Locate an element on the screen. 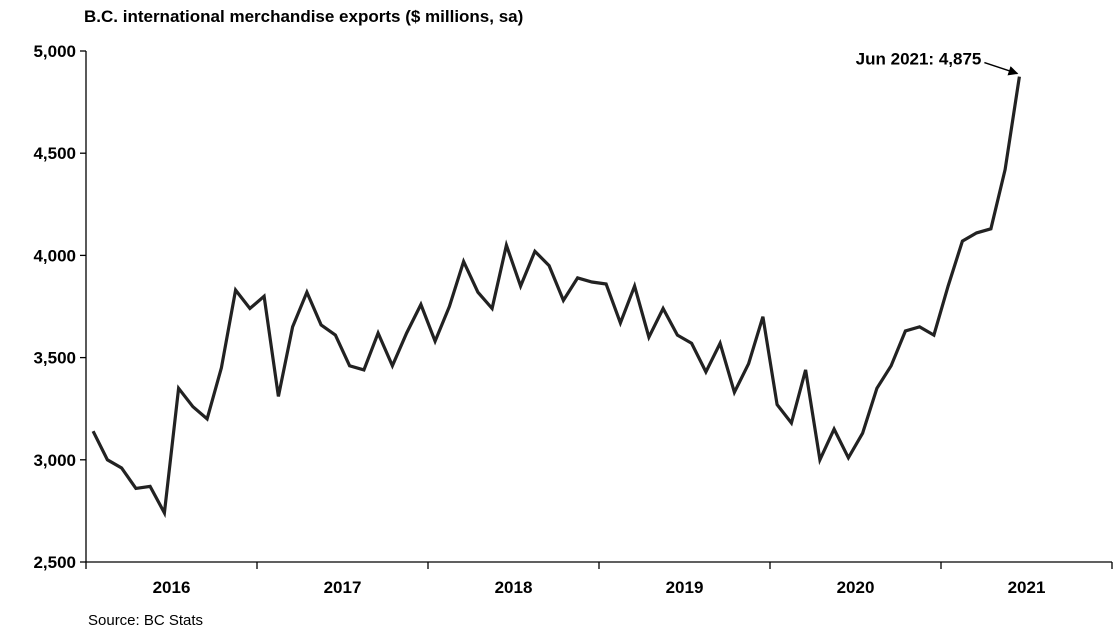  annotation-label: Jun 2021: 4,875 is located at coordinates (919, 59).